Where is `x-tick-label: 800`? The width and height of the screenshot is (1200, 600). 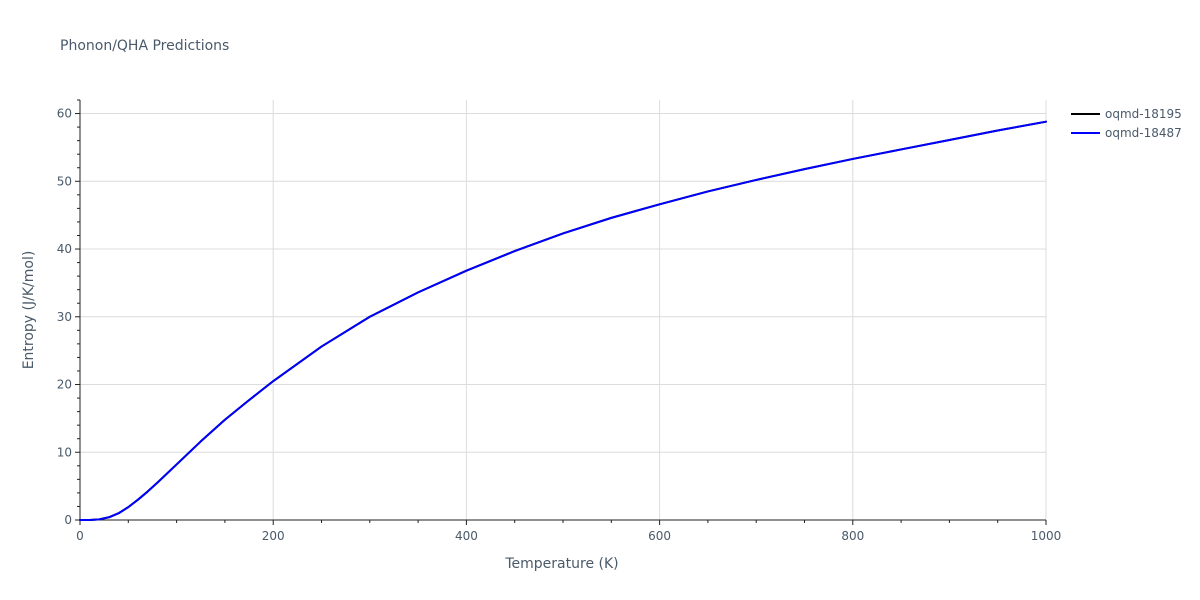
x-tick-label: 800 is located at coordinates (852, 536).